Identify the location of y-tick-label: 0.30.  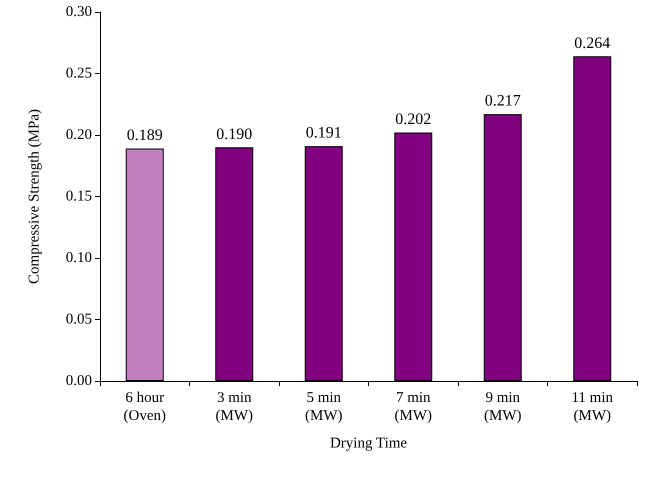
(79, 12).